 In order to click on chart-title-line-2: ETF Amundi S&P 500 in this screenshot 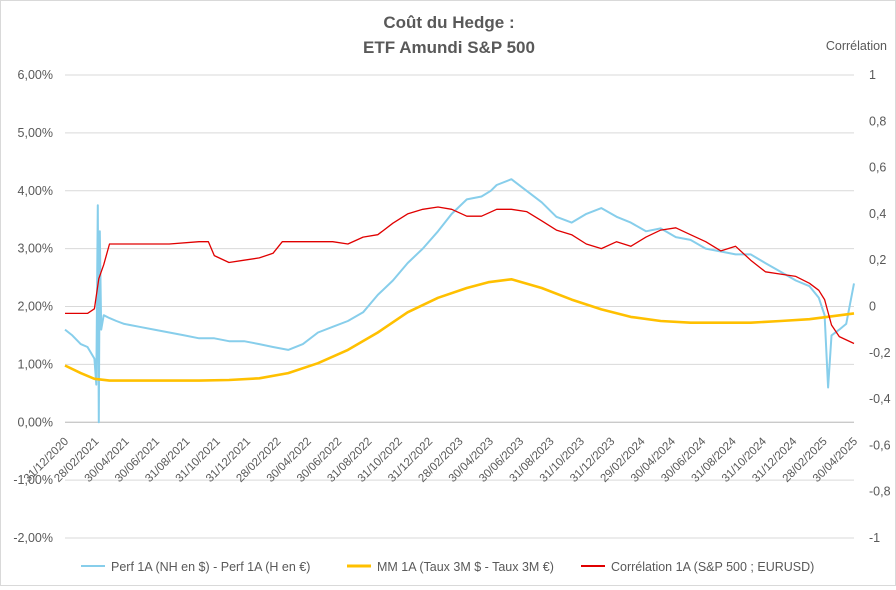, I will do `click(449, 47)`.